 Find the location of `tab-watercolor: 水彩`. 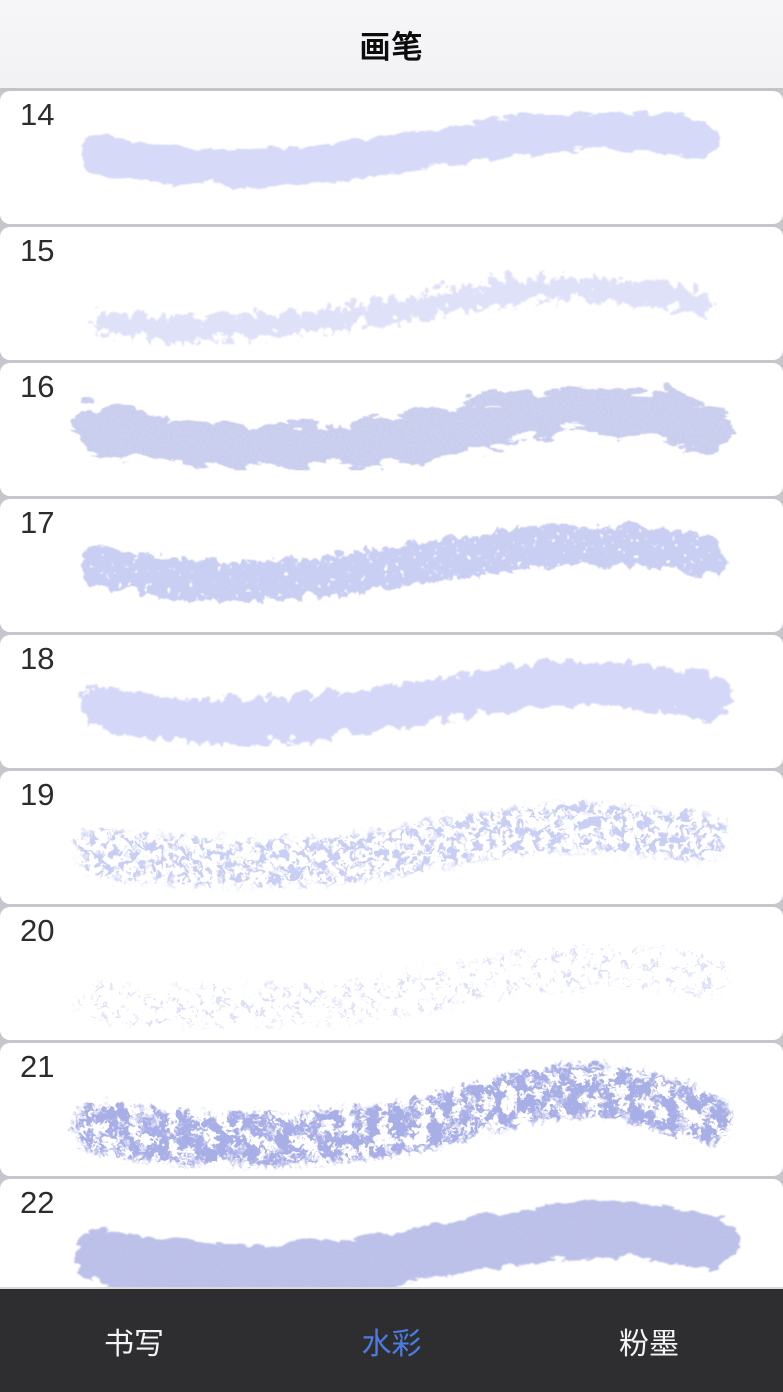

tab-watercolor: 水彩 is located at coordinates (392, 1341).